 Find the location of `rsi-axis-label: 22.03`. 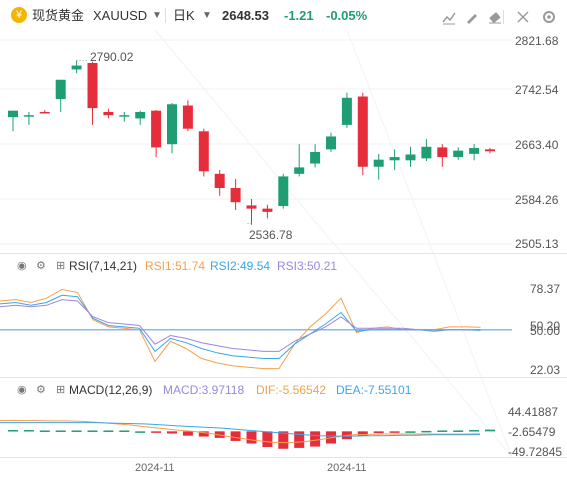

rsi-axis-label: 22.03 is located at coordinates (545, 370).